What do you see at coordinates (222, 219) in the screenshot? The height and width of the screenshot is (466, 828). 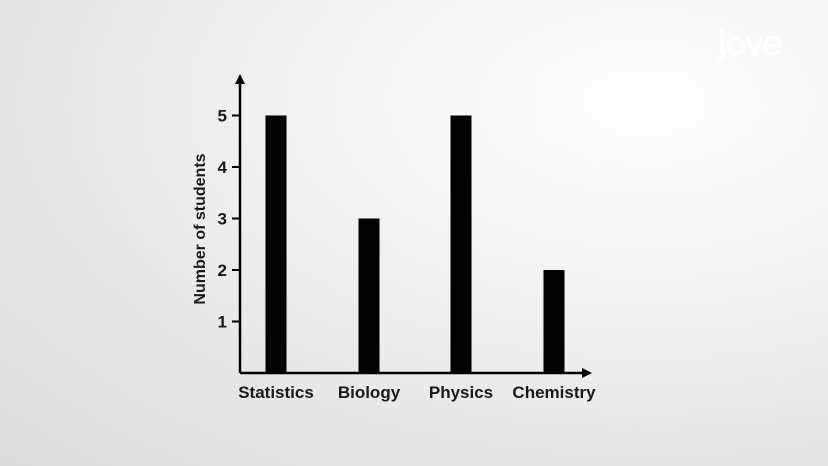 I see `y-tick-label: 3` at bounding box center [222, 219].